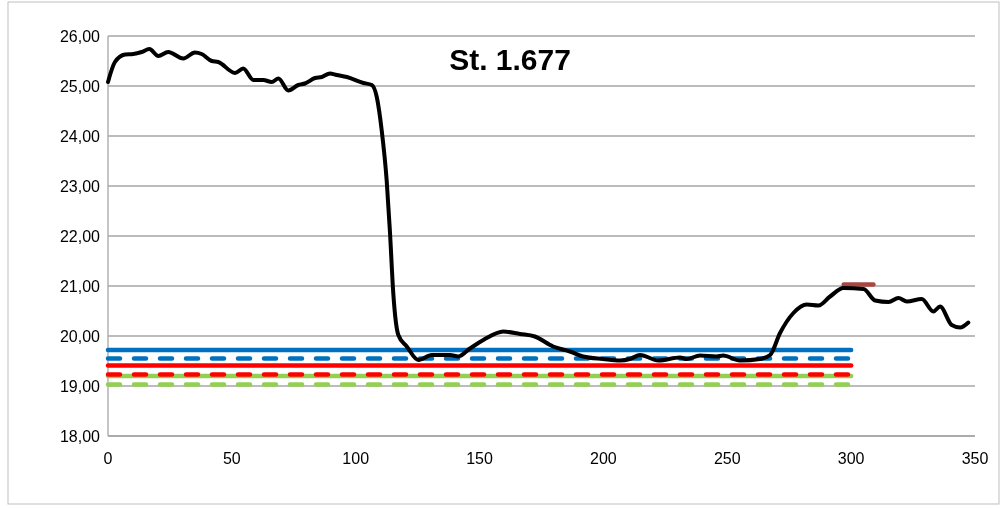 The image size is (1005, 508). I want to click on x-tick-label: 200, so click(603, 458).